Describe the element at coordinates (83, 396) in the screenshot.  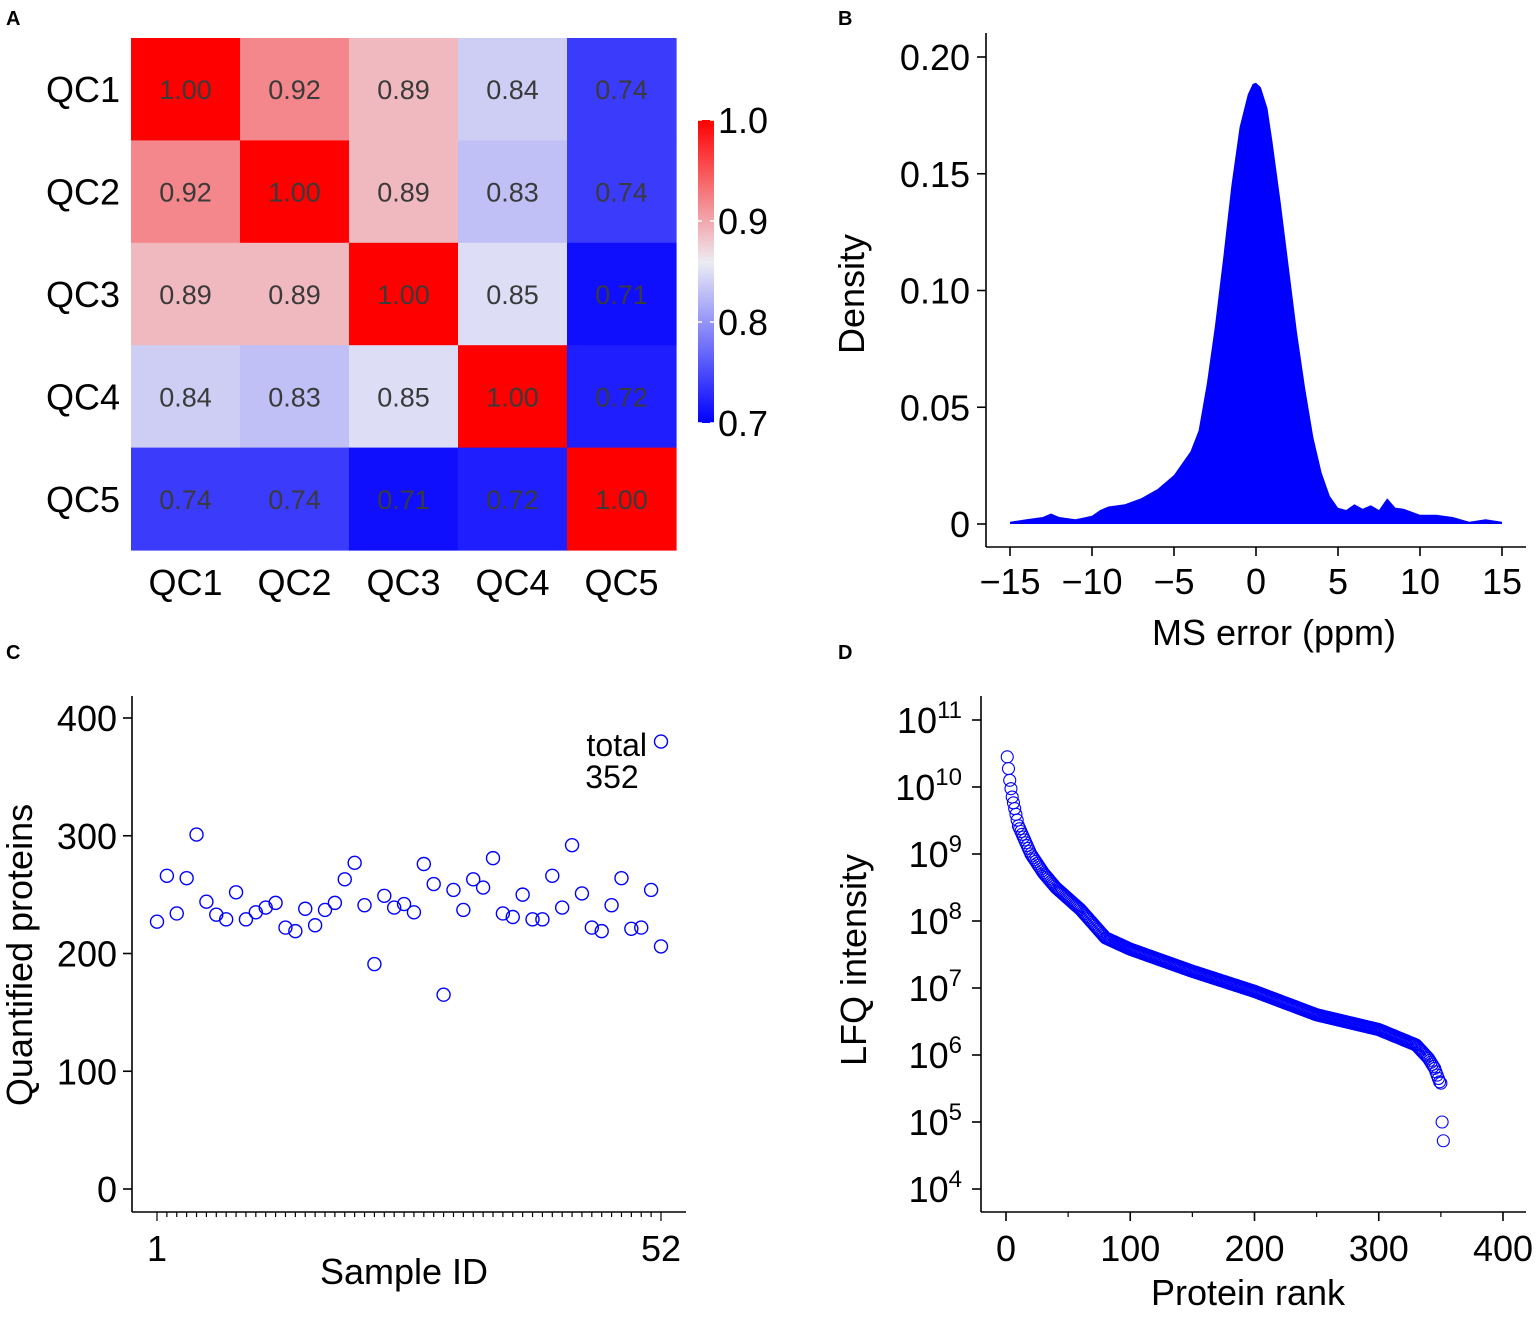
I see `heatmap-row-label: QC4` at that location.